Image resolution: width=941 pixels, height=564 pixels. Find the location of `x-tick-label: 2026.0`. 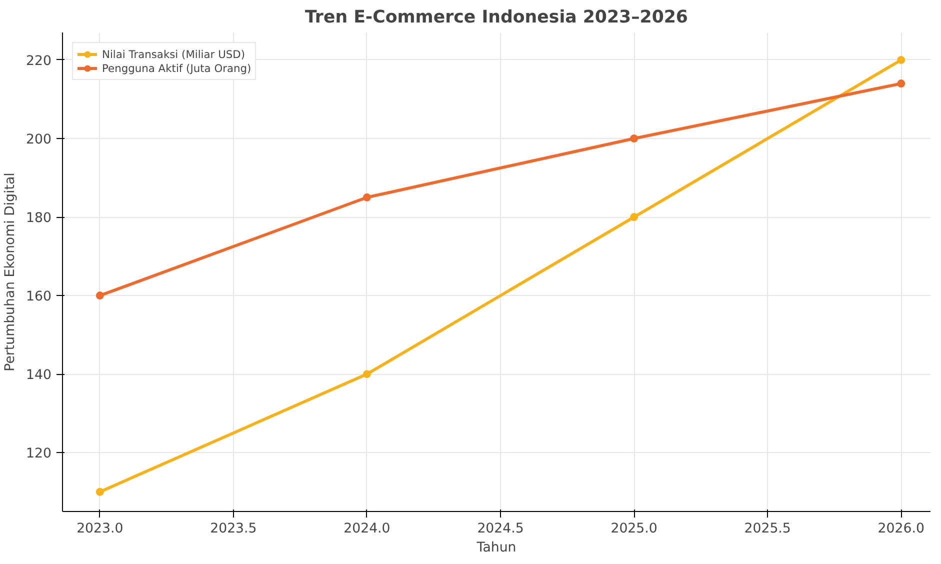

x-tick-label: 2026.0 is located at coordinates (901, 529).